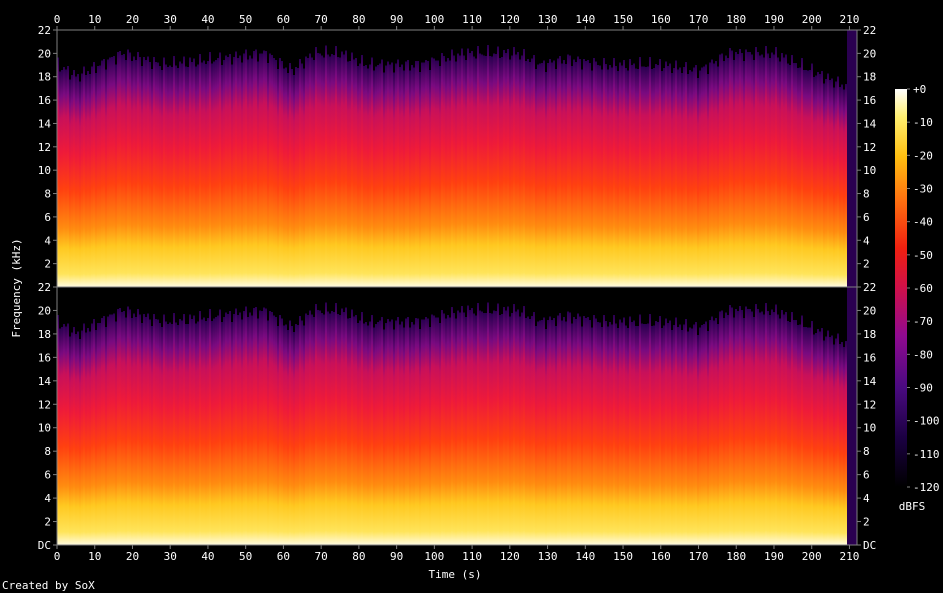 Image resolution: width=943 pixels, height=593 pixels. Describe the element at coordinates (44, 77) in the screenshot. I see `y-tick-label: 18` at that location.